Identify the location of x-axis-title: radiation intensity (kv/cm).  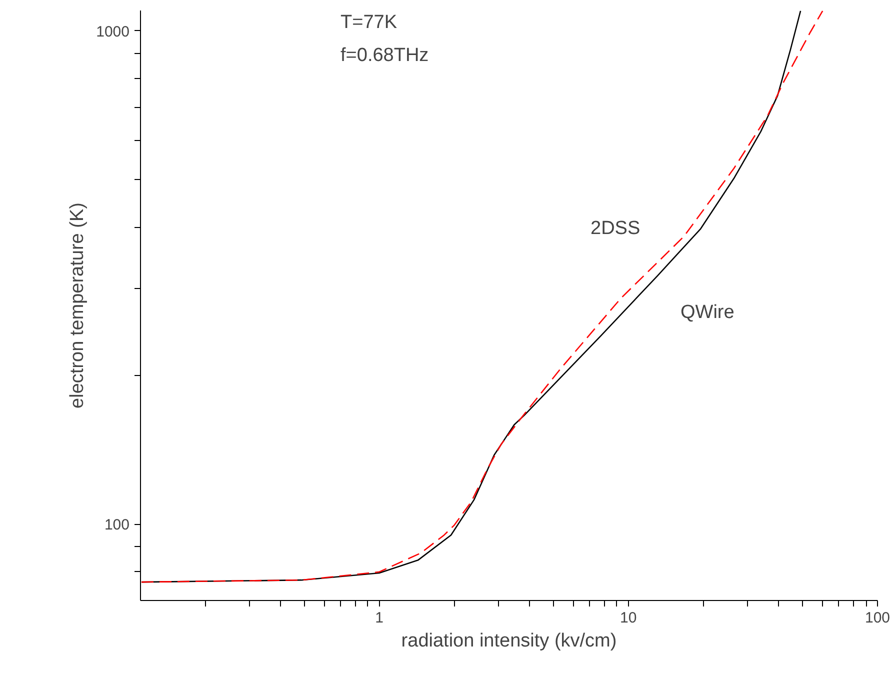
(509, 641).